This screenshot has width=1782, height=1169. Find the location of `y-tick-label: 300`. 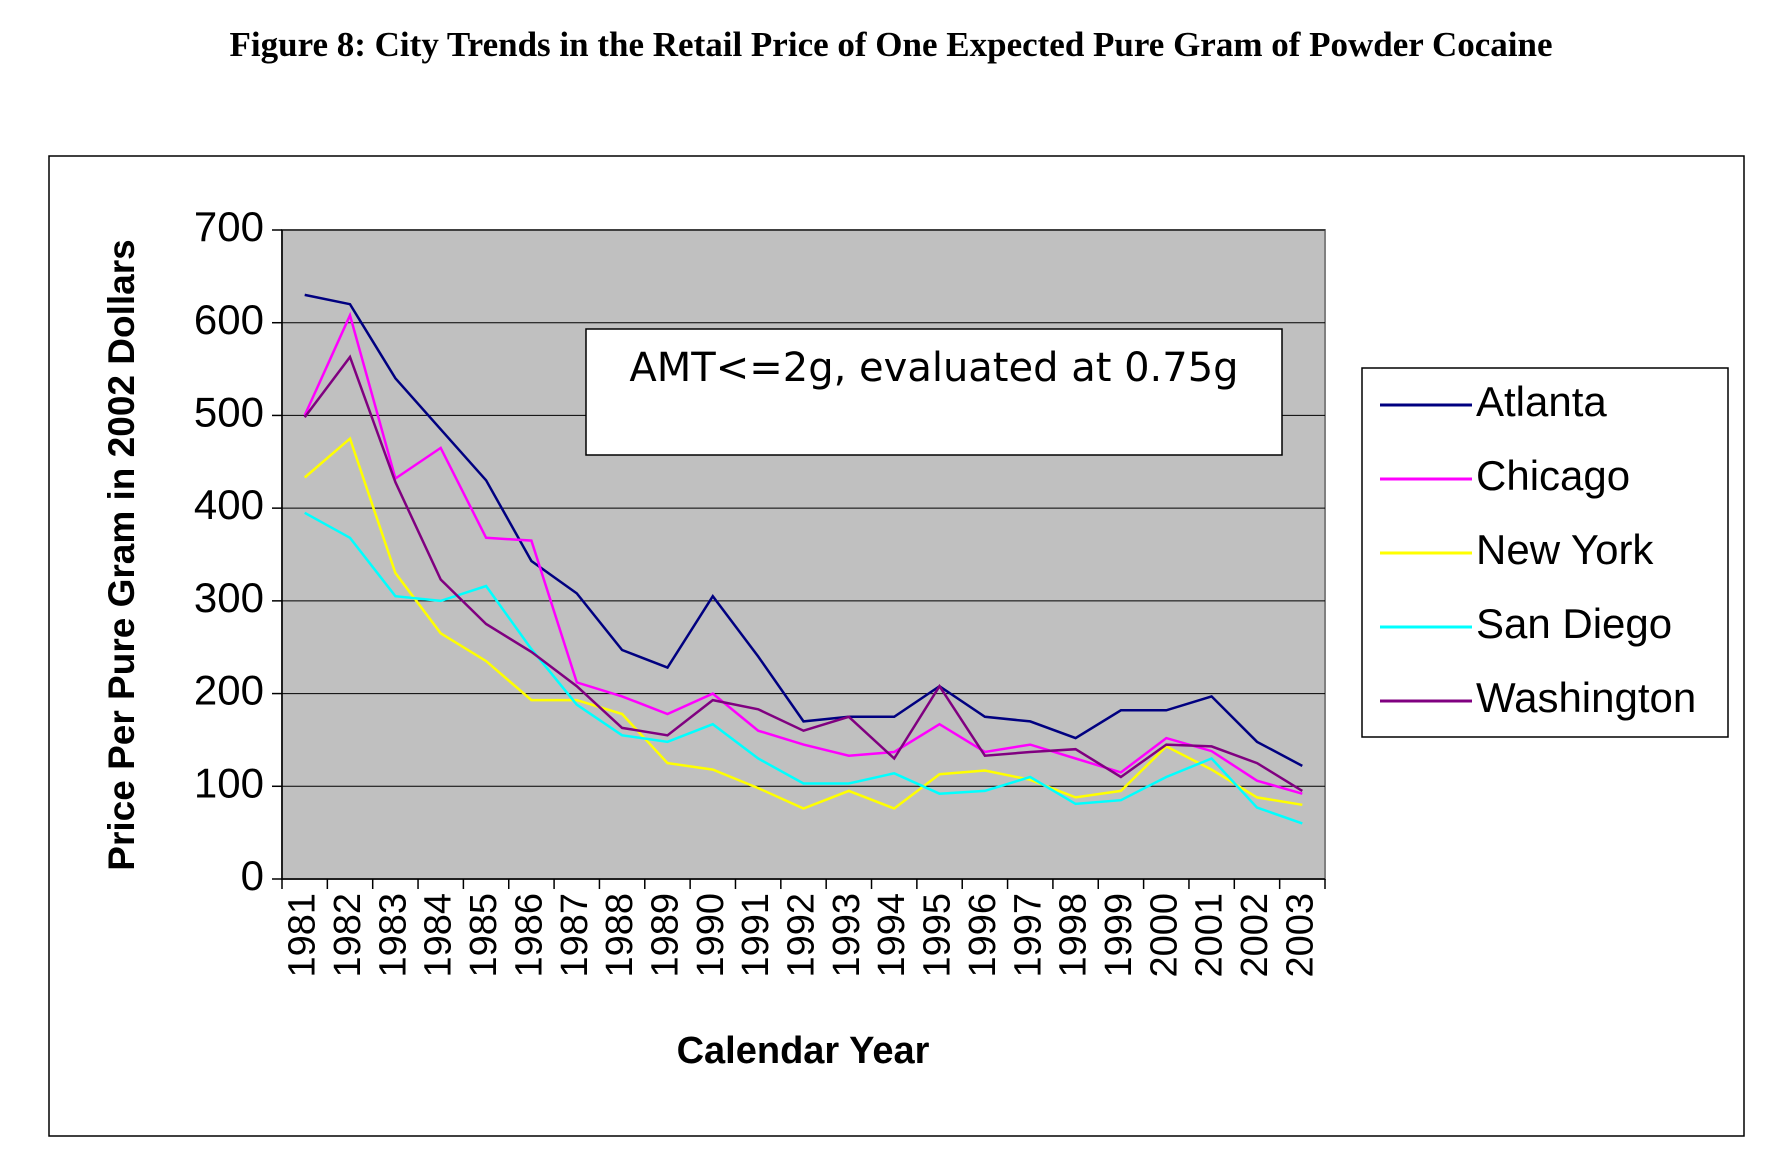

y-tick-label: 300 is located at coordinates (229, 597).